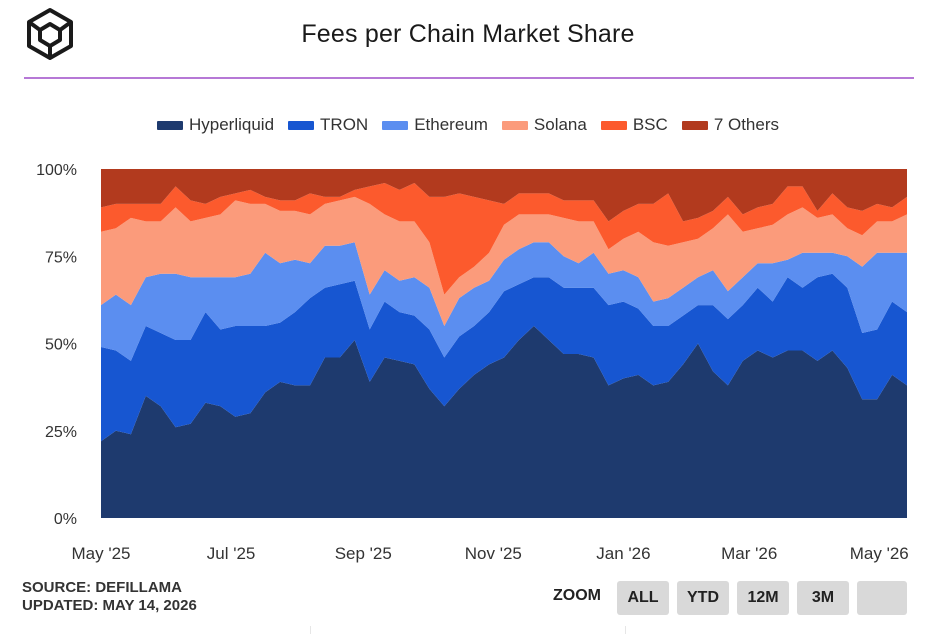  Describe the element at coordinates (763, 598) in the screenshot. I see `zoom-12m-button: 12M` at that location.